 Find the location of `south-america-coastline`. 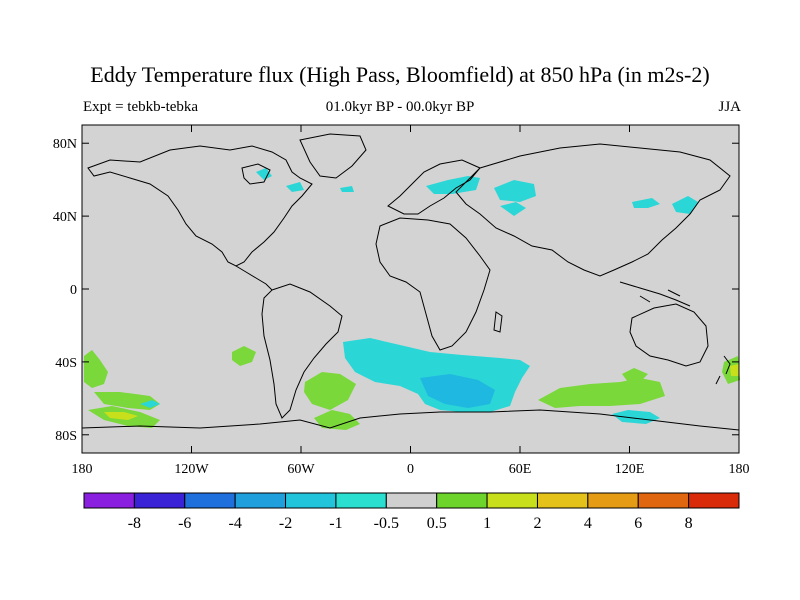

south-america-coastline is located at coordinates (302, 351).